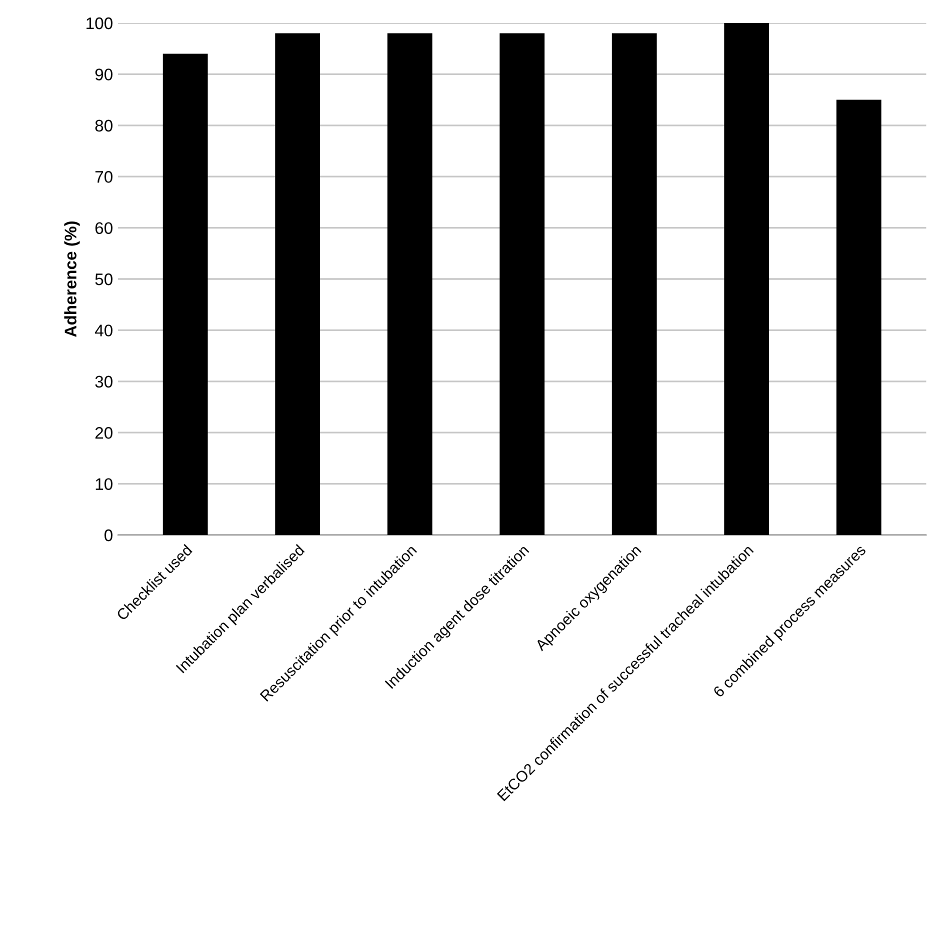  What do you see at coordinates (104, 484) in the screenshot?
I see `y-tick-label: 10` at bounding box center [104, 484].